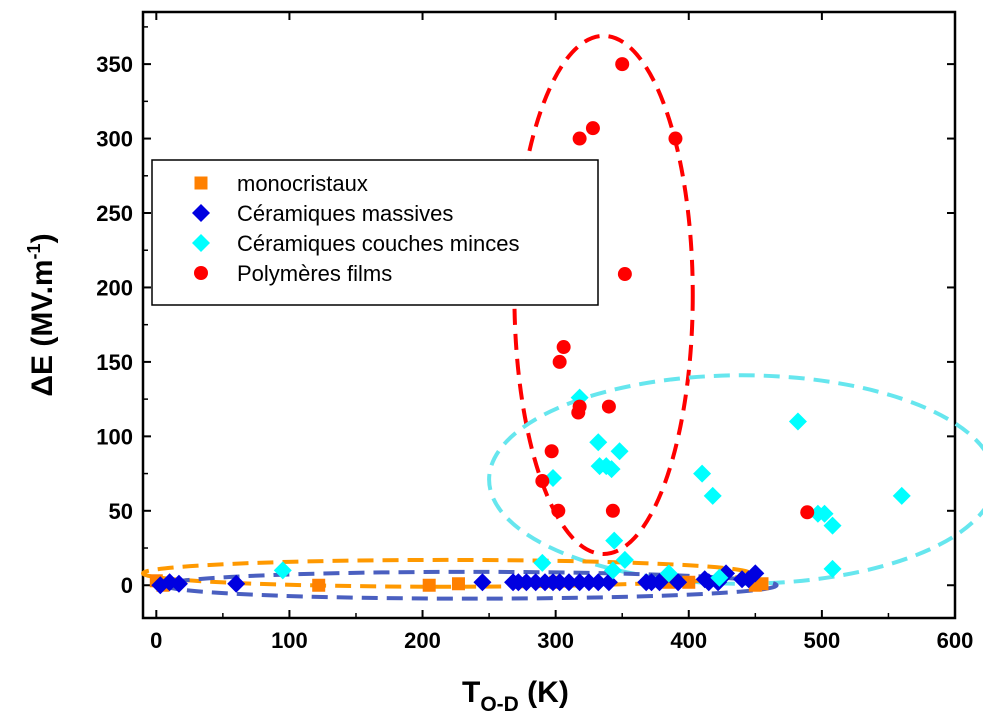 The image size is (983, 722). I want to click on svg-text: ΔE (MV.m-1), so click(41, 314).